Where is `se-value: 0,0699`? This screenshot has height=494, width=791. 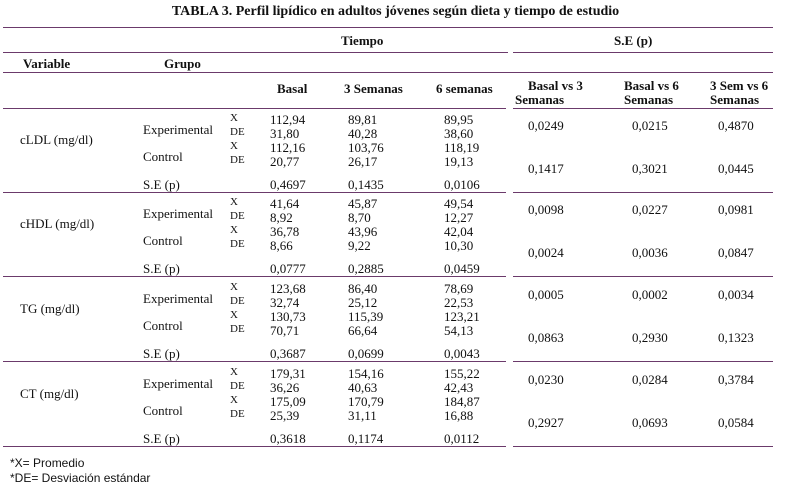 se-value: 0,0699 is located at coordinates (366, 353).